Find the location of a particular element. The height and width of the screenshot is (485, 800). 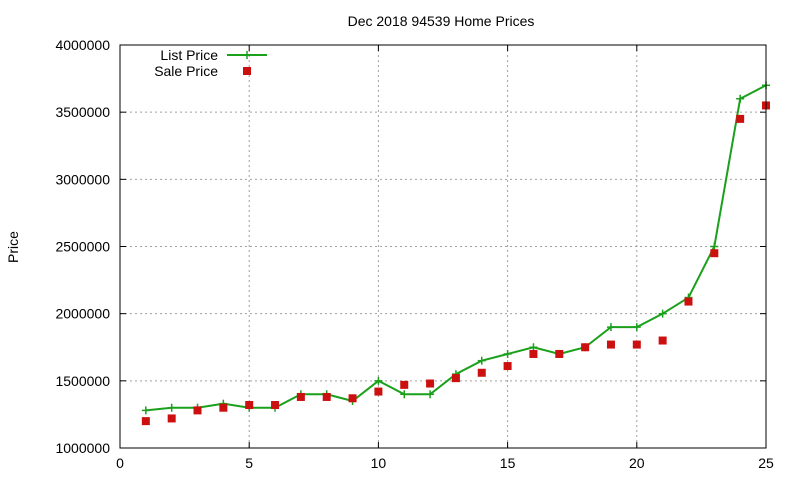

y-tick-label: 2000000 is located at coordinates (82, 314).